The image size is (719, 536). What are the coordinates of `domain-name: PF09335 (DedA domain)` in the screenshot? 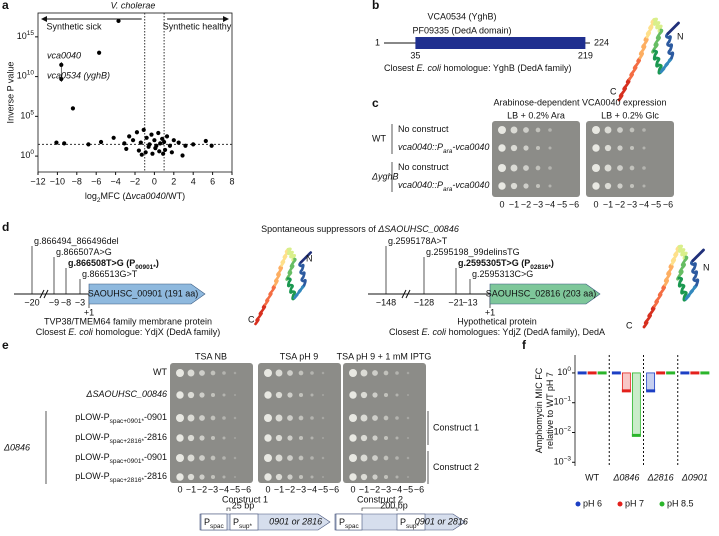 It's located at (461, 30).